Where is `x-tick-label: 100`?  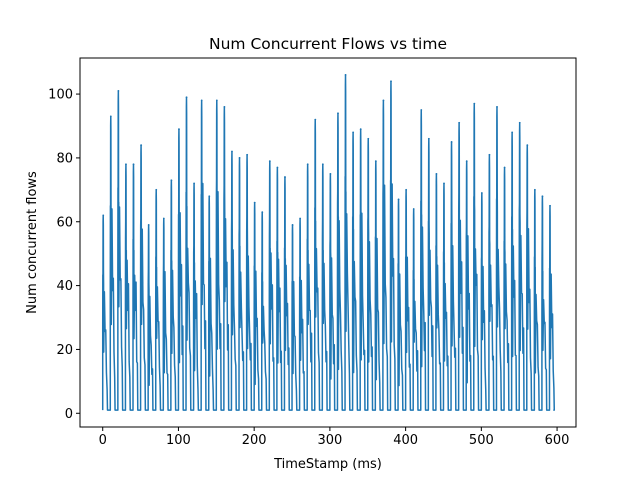
x-tick-label: 100 is located at coordinates (178, 440).